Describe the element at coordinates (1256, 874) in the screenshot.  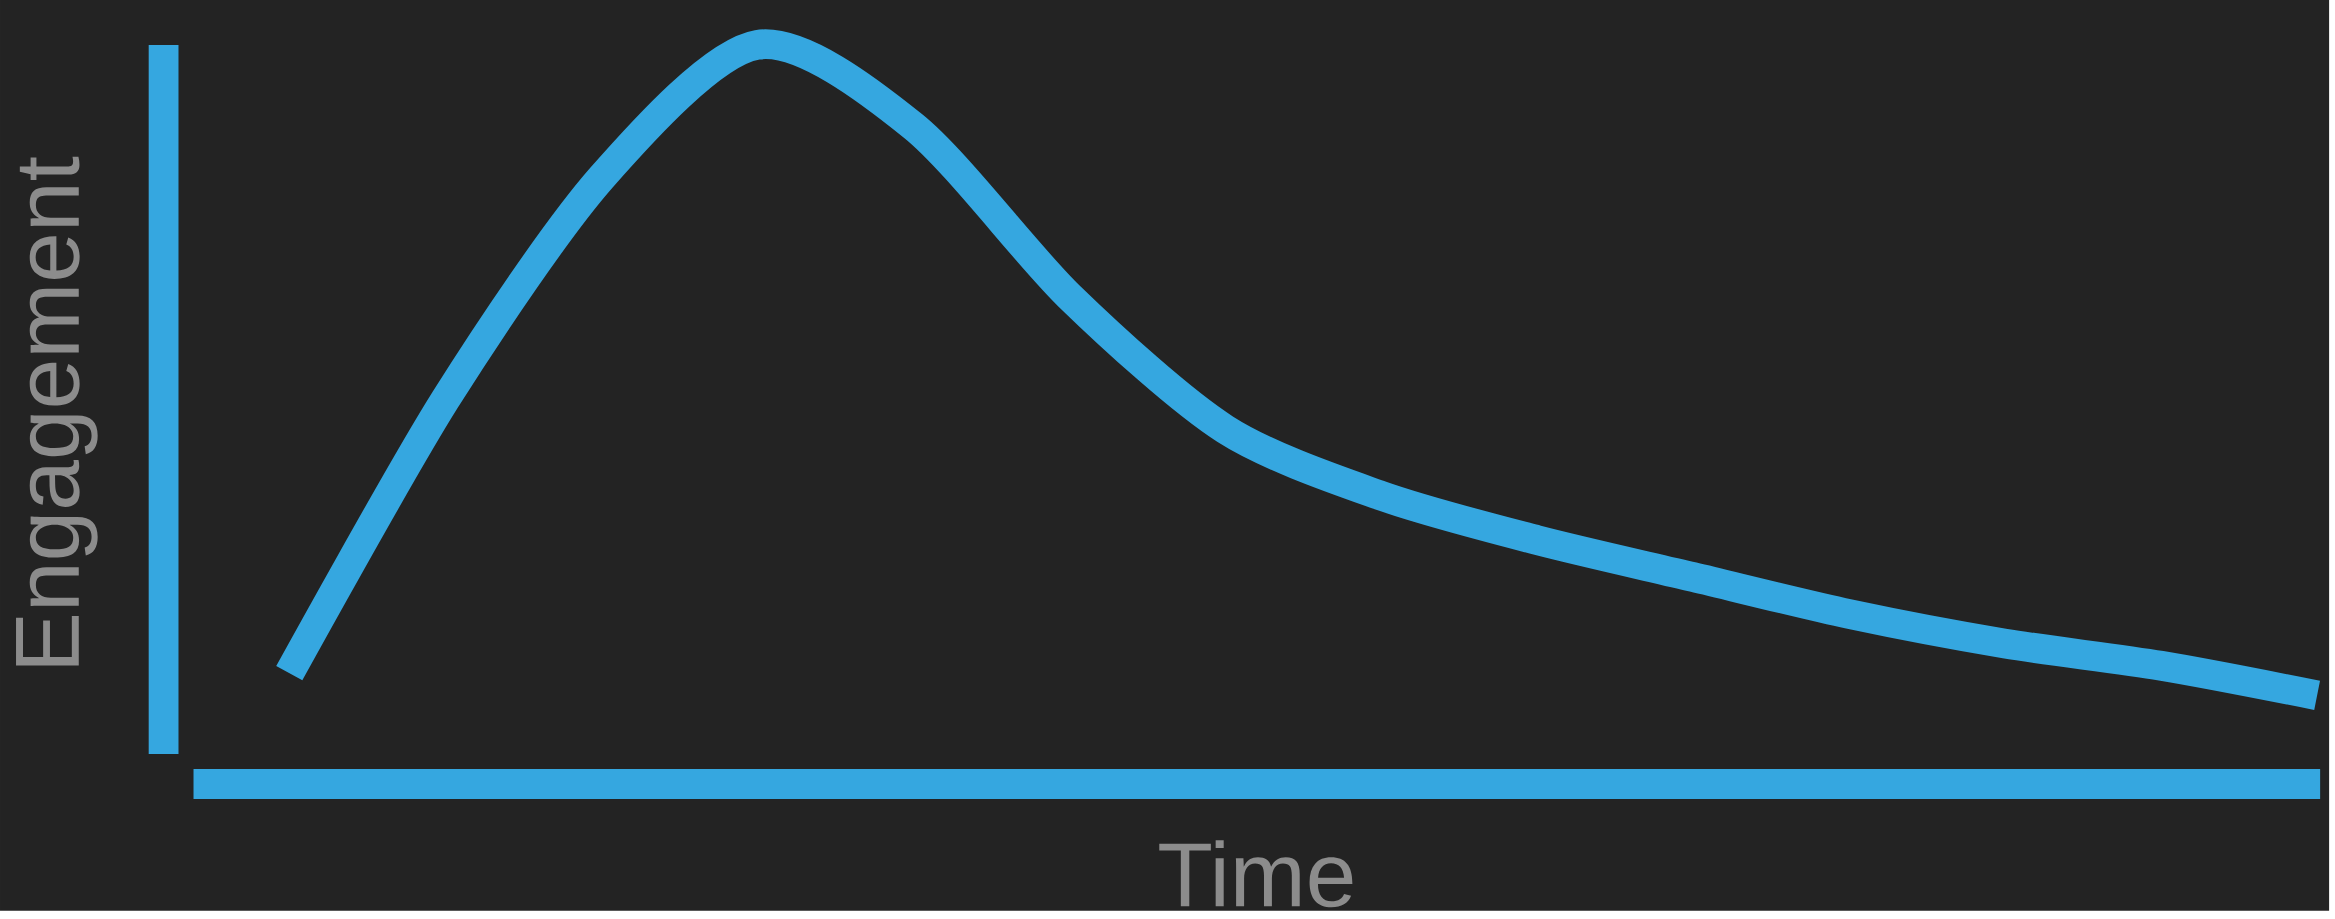
I see `x-axis-title: Time` at that location.